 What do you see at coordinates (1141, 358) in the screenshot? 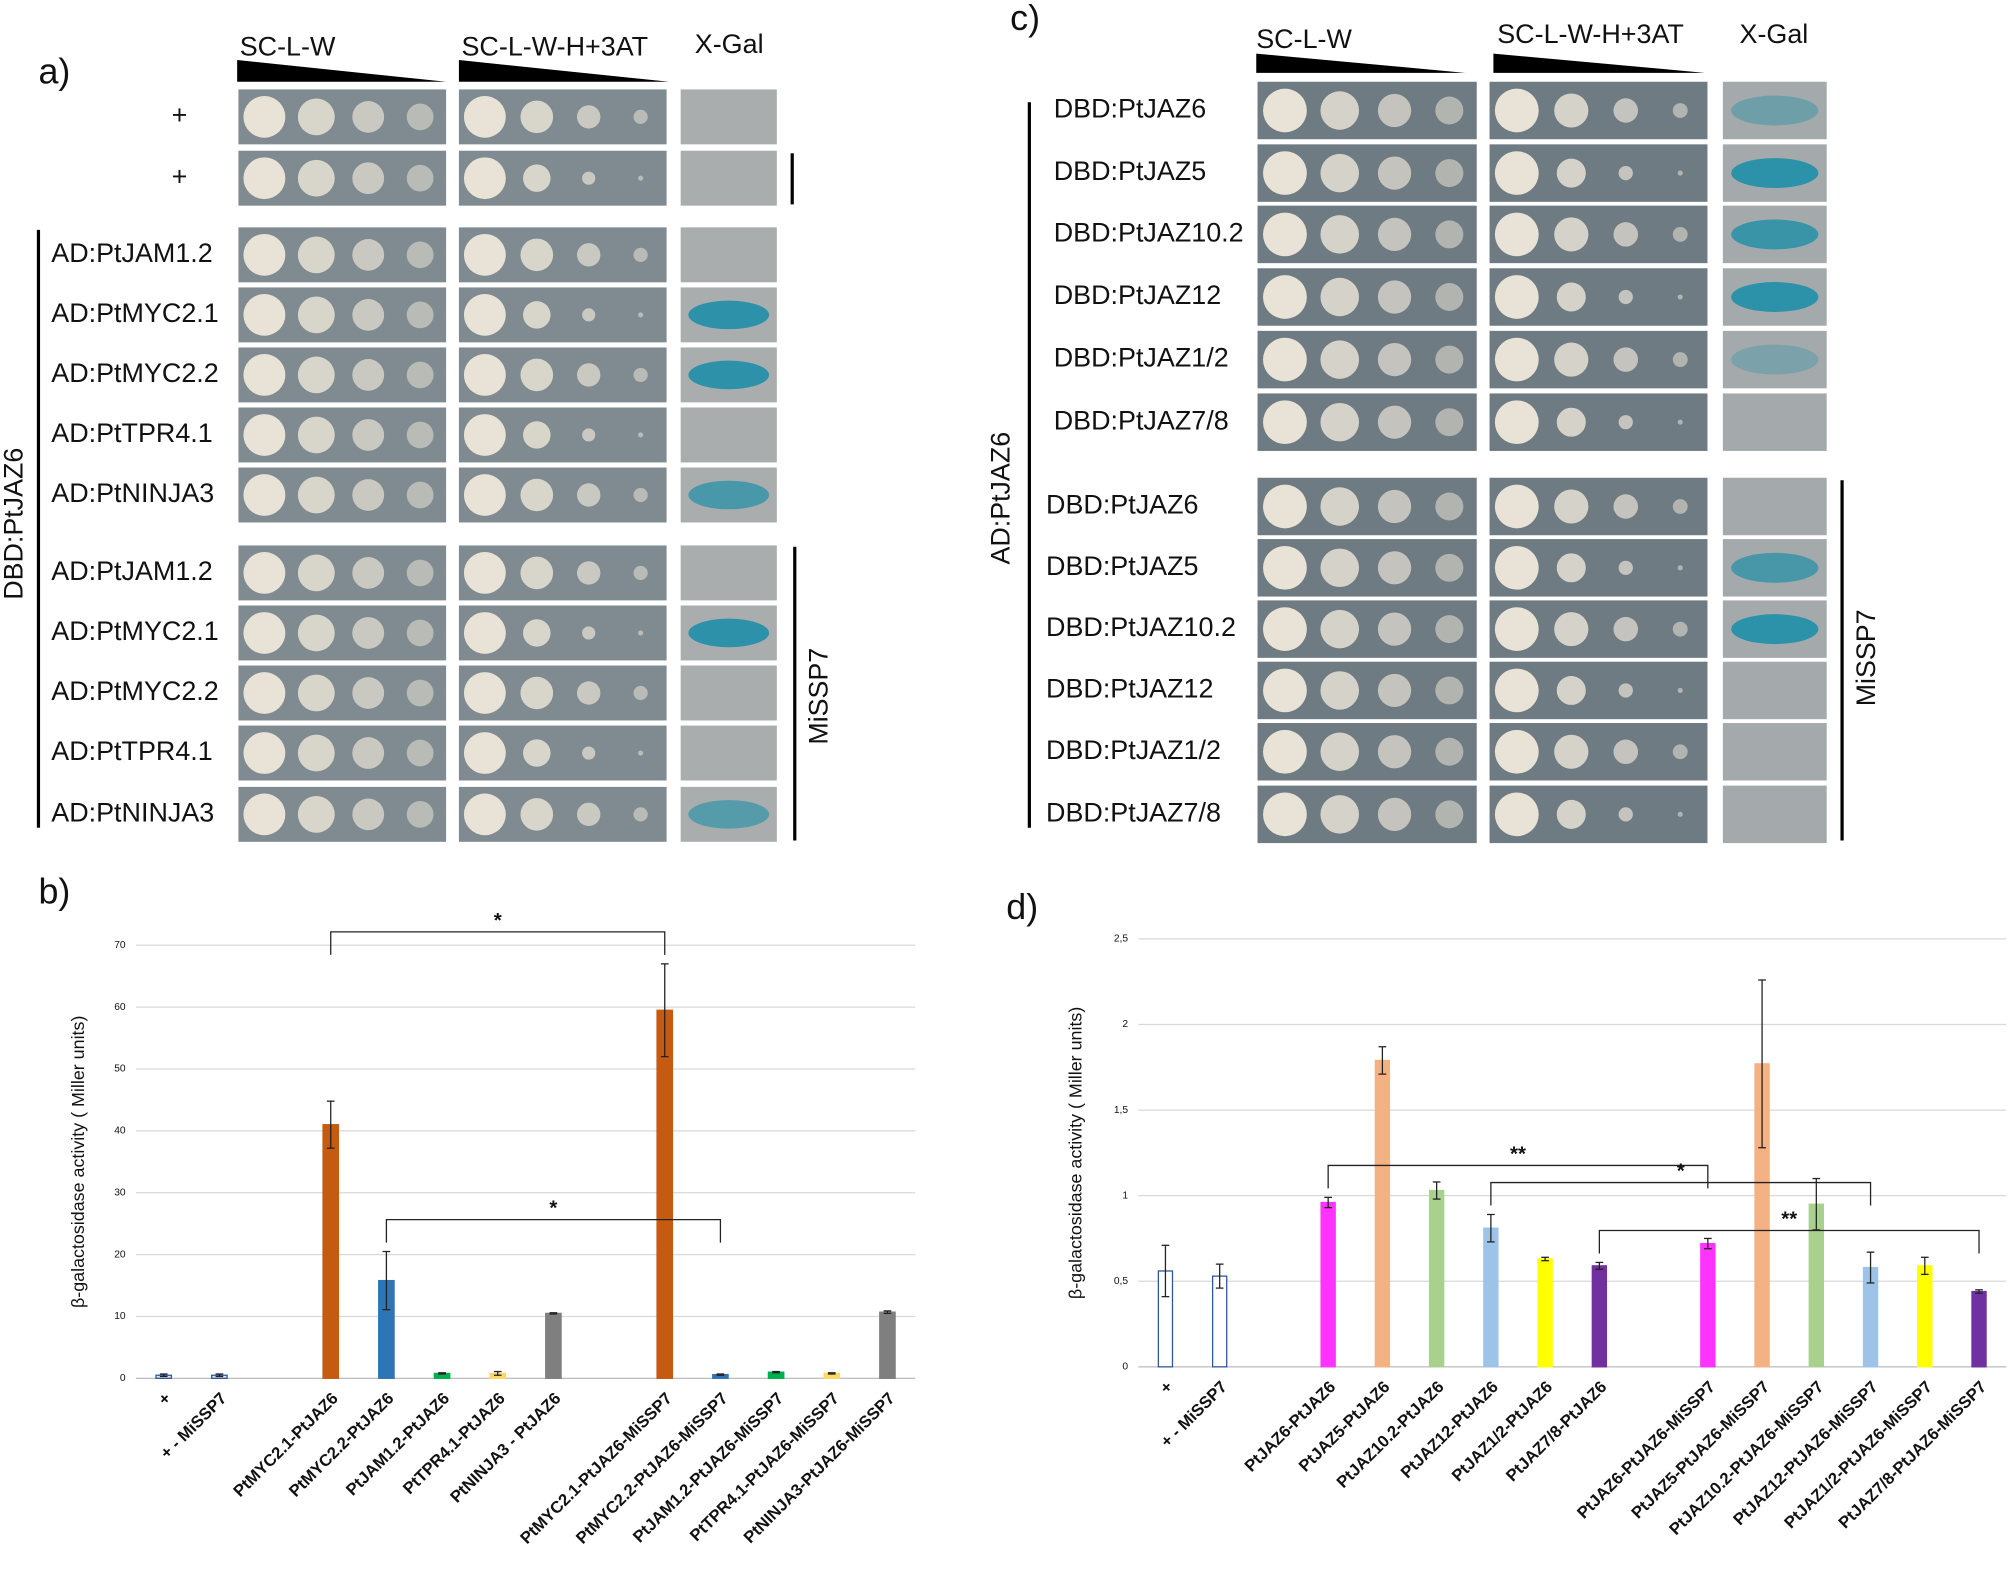
I see `row-label: DBD:PtJAZ1/2` at bounding box center [1141, 358].